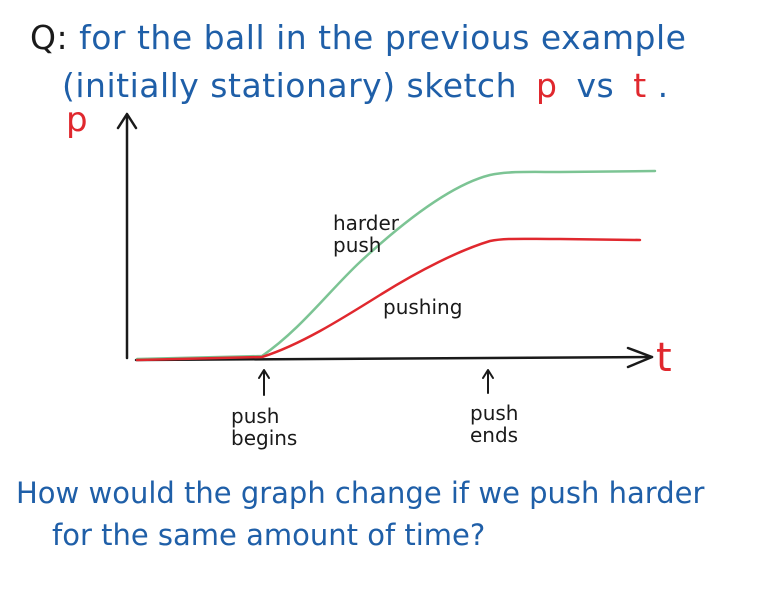  I want to click on push-begins-label: push begins, so click(264, 427).